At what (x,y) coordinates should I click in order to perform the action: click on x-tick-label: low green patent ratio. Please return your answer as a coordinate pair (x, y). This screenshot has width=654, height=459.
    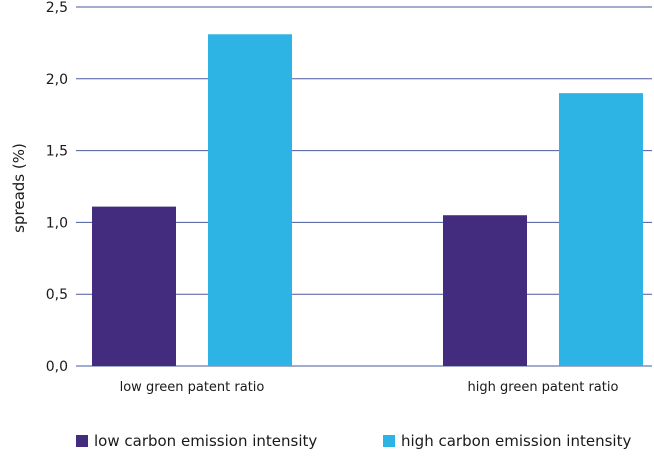
    Looking at the image, I should click on (192, 387).